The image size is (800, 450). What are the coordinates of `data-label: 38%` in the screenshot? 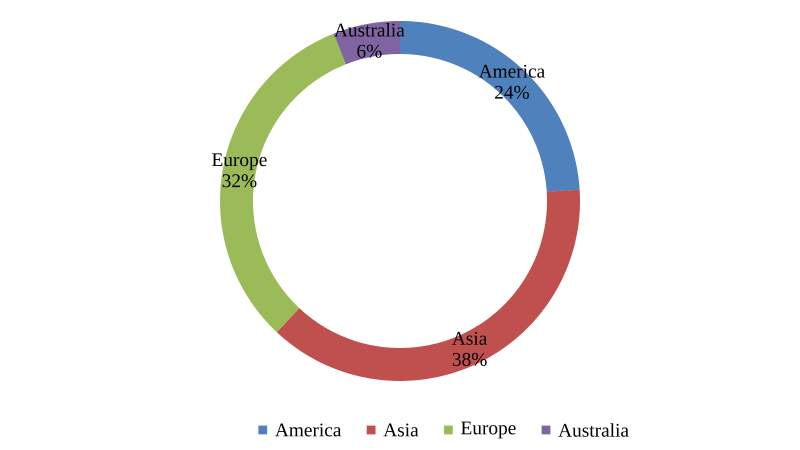 It's located at (469, 359).